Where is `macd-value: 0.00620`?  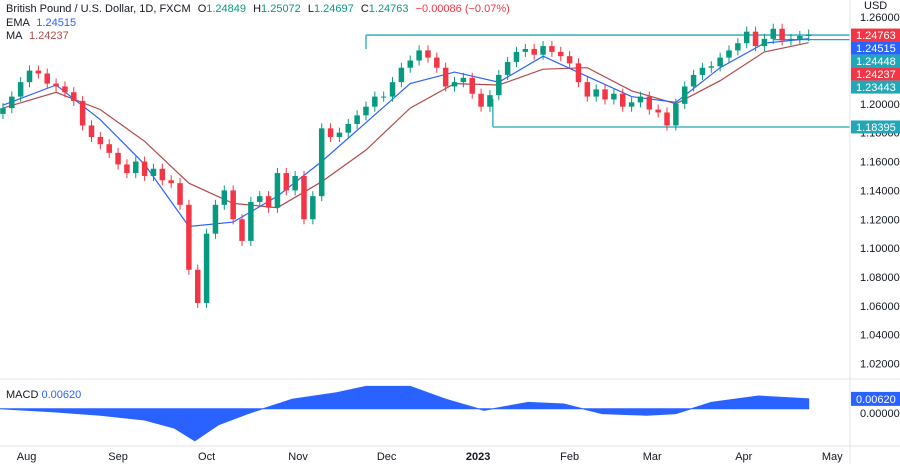 macd-value: 0.00620 is located at coordinates (61, 395).